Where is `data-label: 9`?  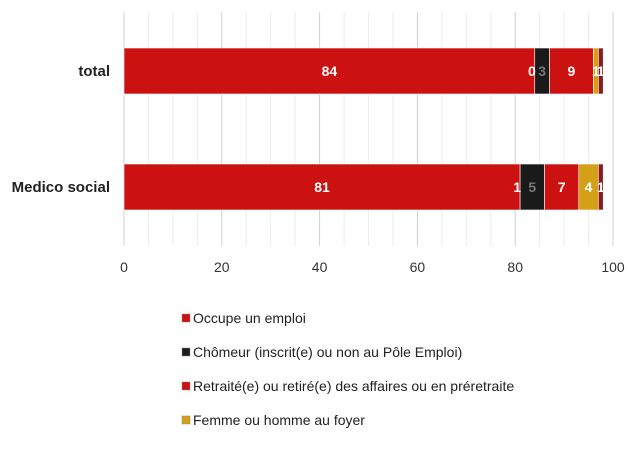
data-label: 9 is located at coordinates (572, 71).